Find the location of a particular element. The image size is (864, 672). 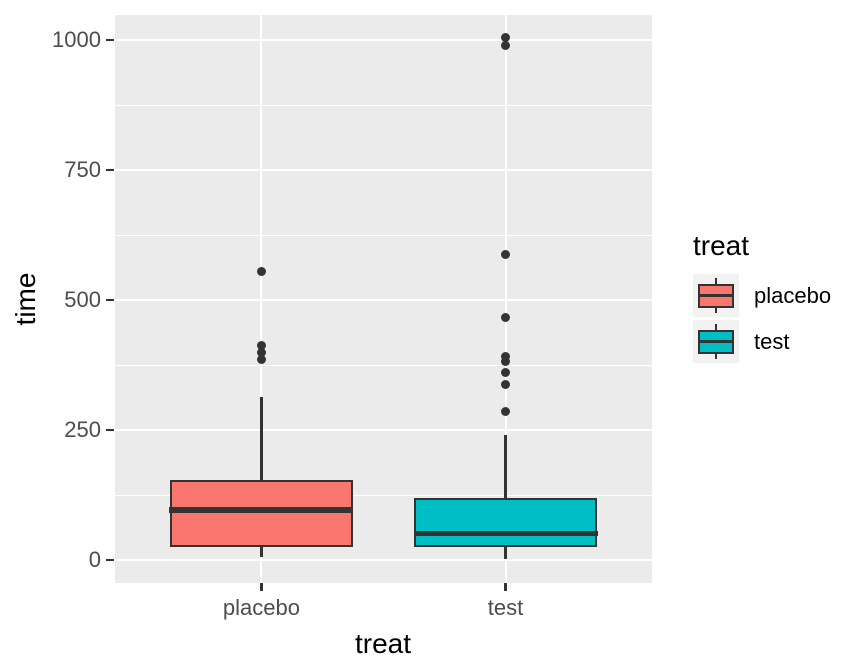

median-line-placebo is located at coordinates (261, 510).